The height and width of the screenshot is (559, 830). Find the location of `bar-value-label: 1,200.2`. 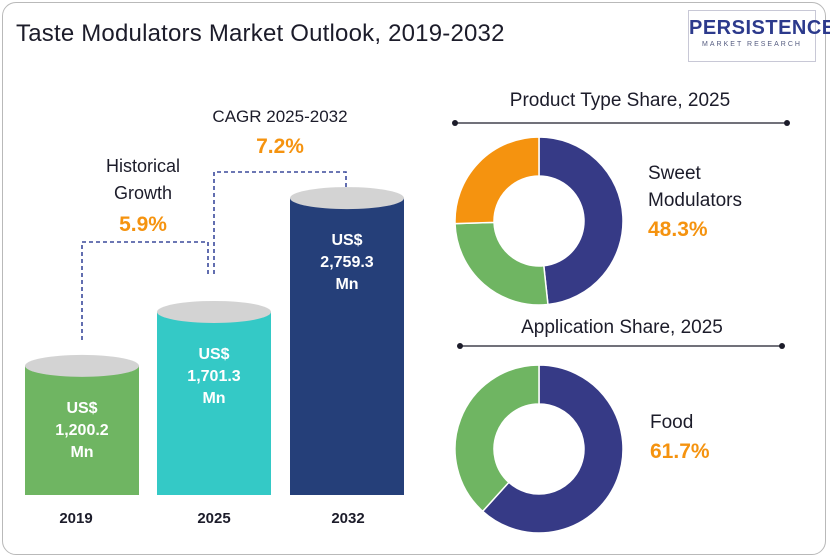

bar-value-label: 1,200.2 is located at coordinates (81, 430).